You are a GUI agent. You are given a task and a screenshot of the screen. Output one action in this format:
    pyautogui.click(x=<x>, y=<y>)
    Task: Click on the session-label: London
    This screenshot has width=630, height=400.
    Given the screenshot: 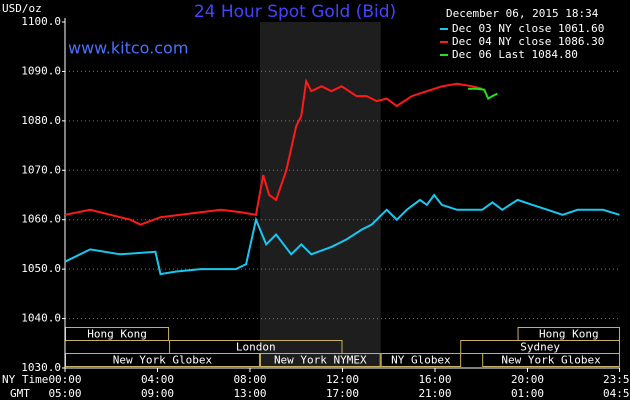 What is the action you would take?
    pyautogui.click(x=256, y=347)
    